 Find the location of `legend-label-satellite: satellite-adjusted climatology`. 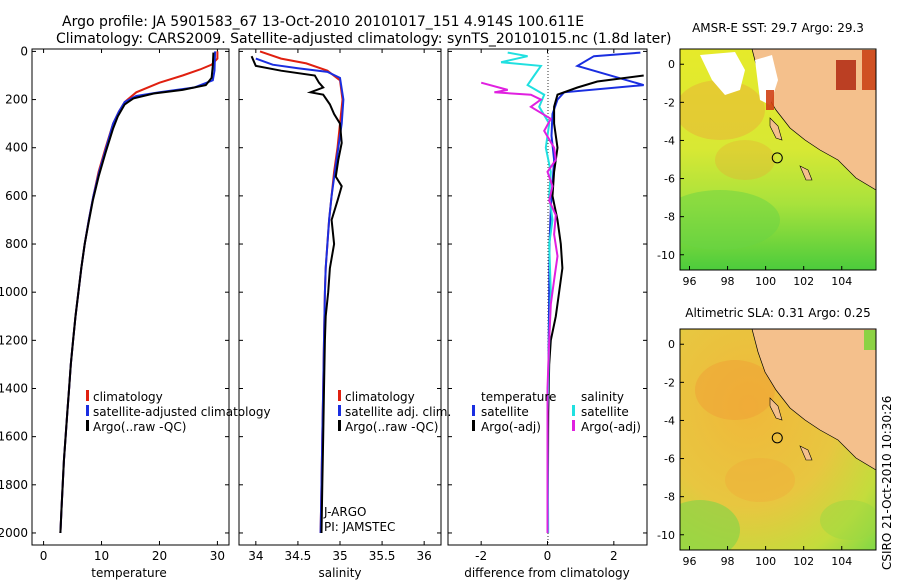

legend-label-satellite: satellite-adjusted climatology is located at coordinates (182, 412).